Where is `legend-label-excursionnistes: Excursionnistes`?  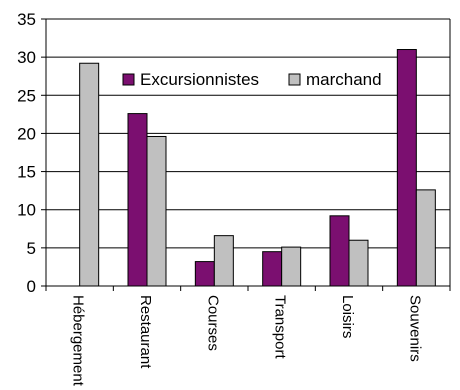
legend-label-excursionnistes: Excursionnistes is located at coordinates (199, 79).